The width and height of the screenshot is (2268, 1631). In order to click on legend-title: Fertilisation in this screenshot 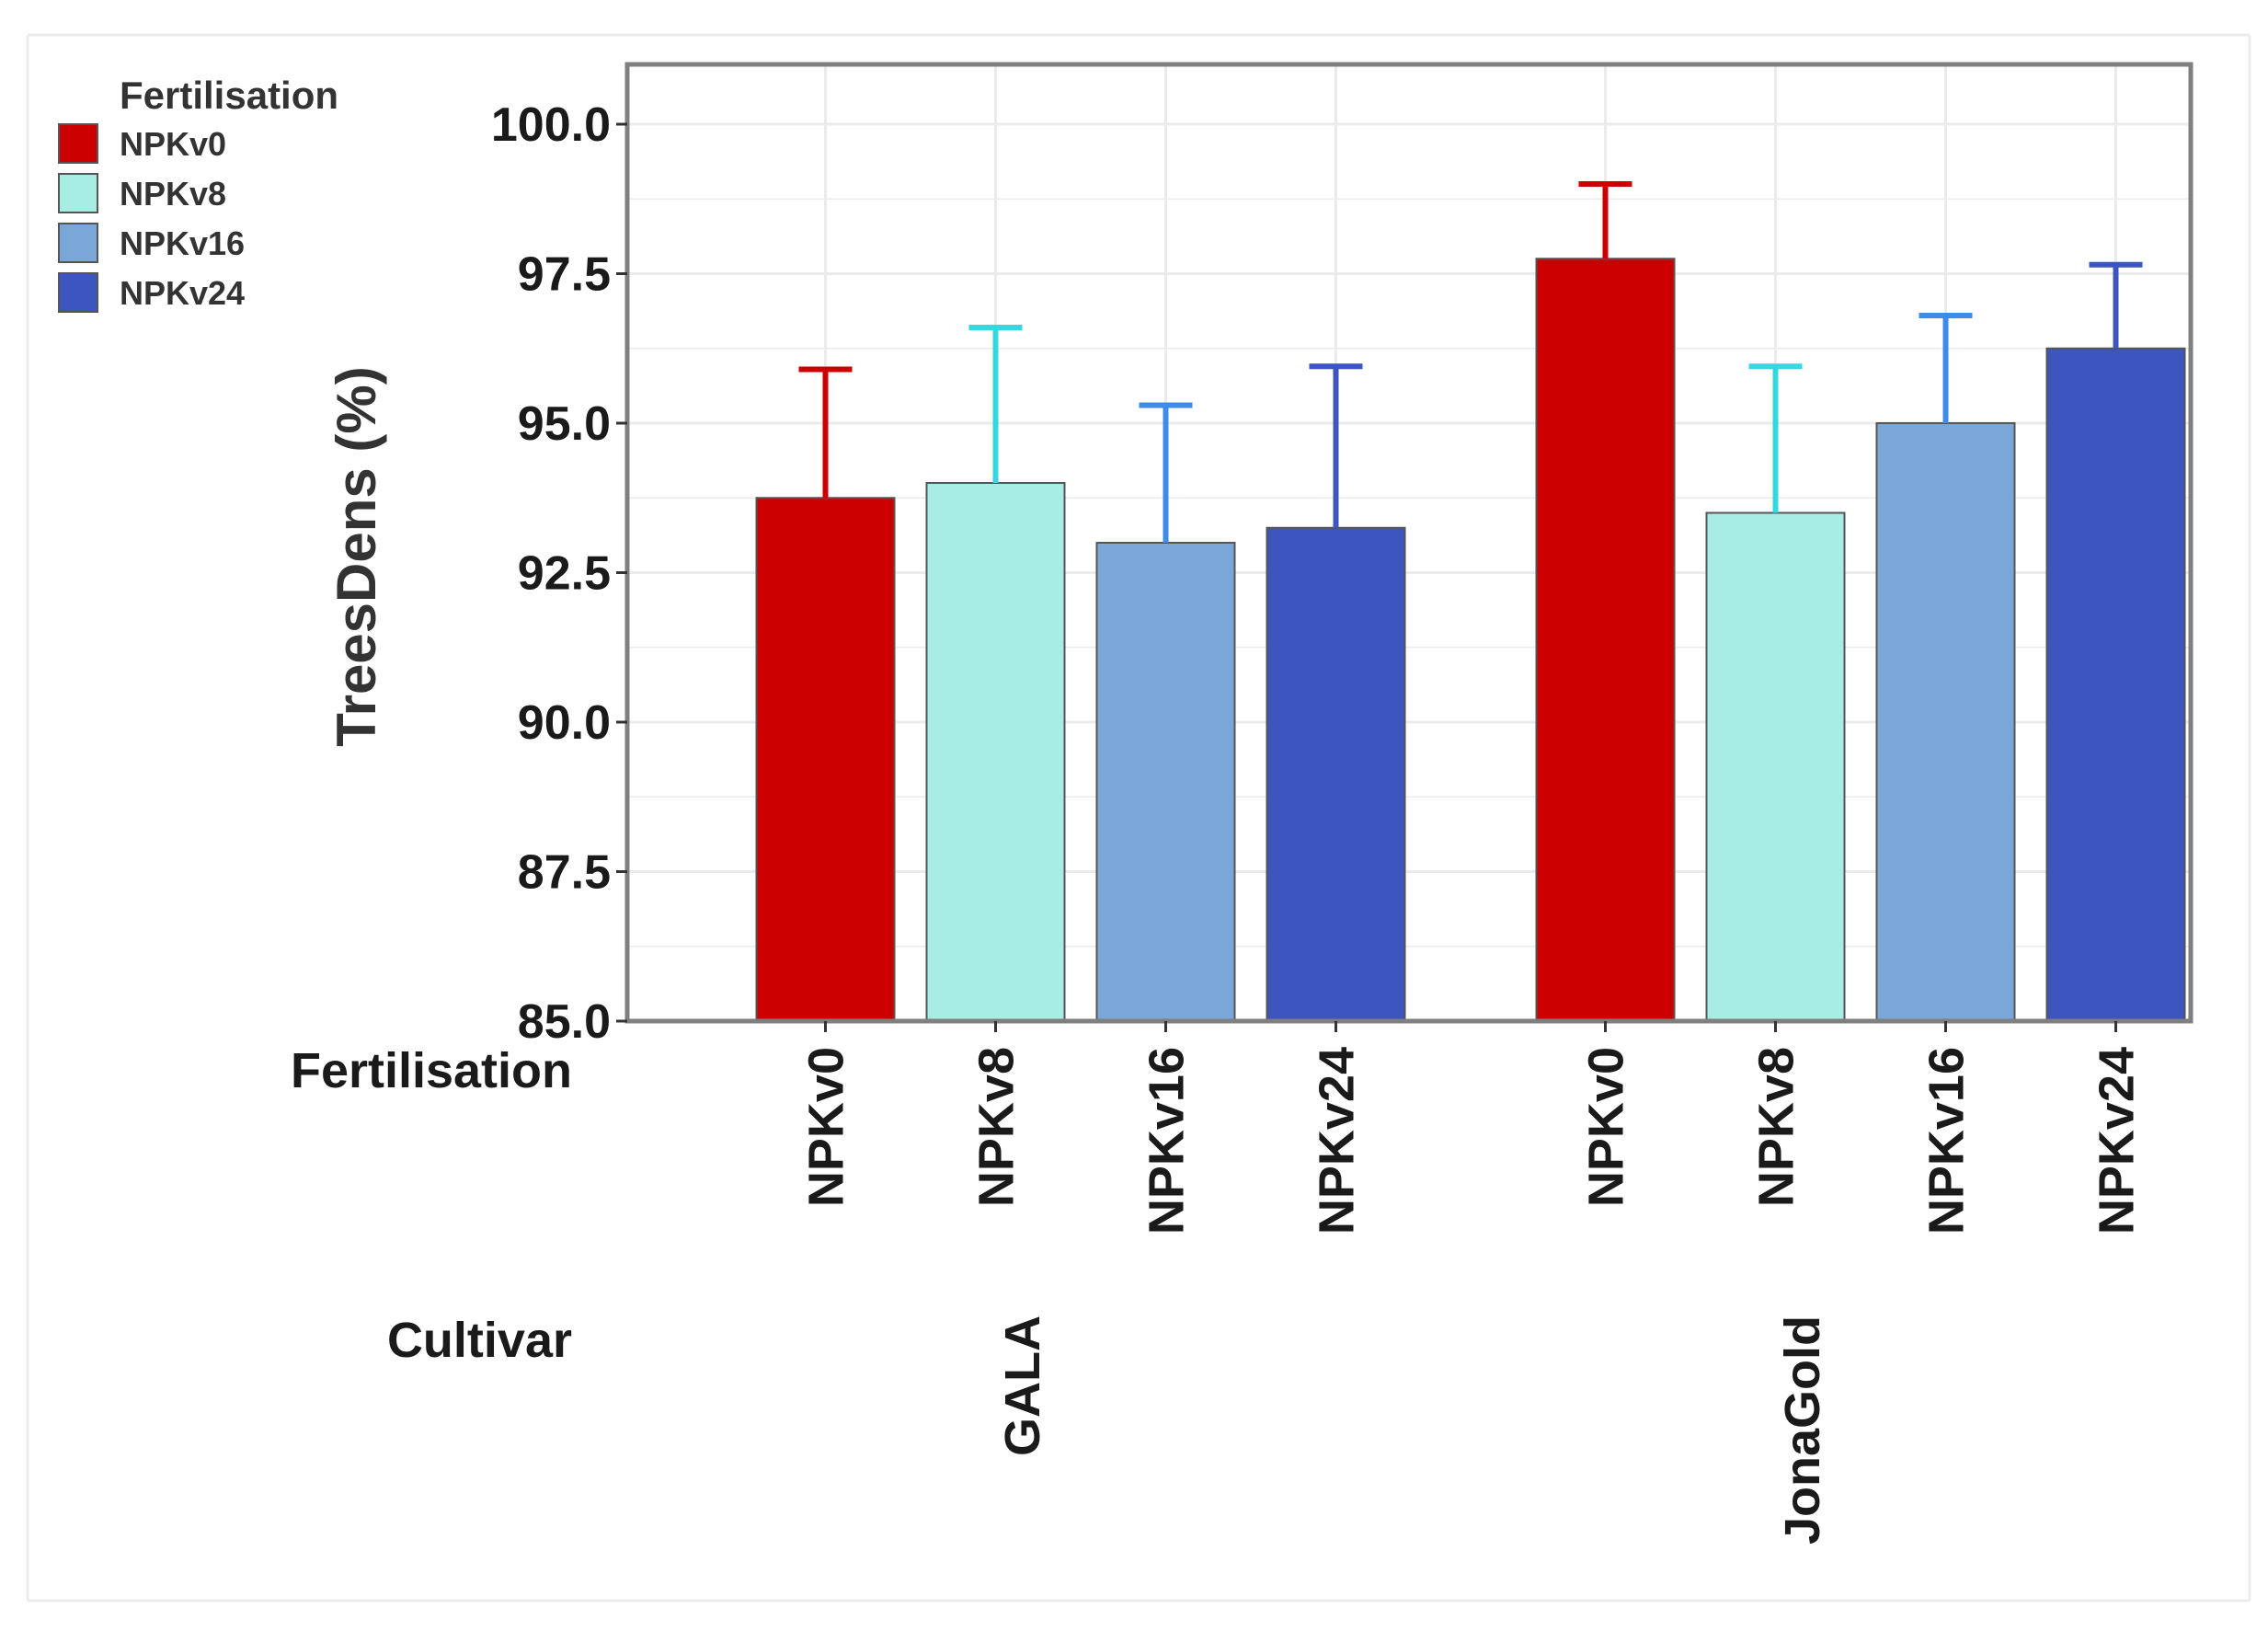, I will do `click(229, 95)`.